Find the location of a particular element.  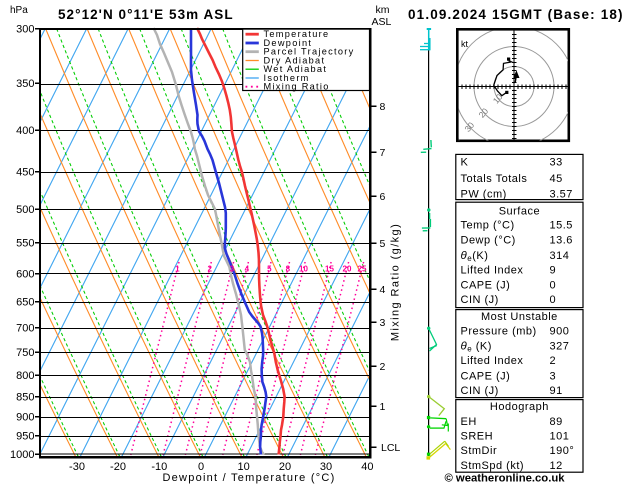

svg-text: EH is located at coordinates (469, 422).